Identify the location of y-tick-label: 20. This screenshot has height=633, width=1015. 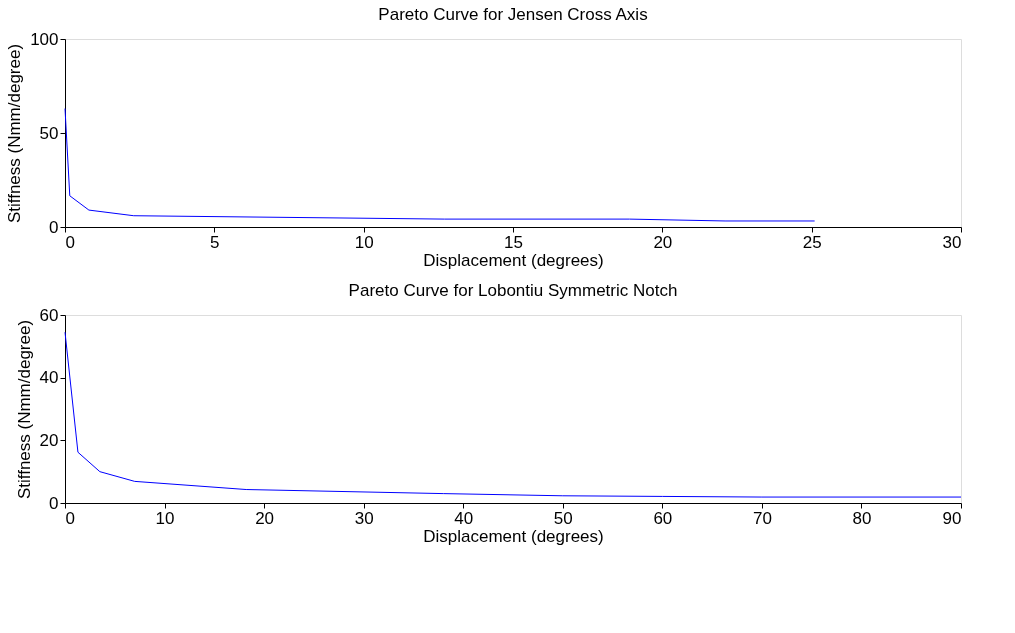
(49, 440).